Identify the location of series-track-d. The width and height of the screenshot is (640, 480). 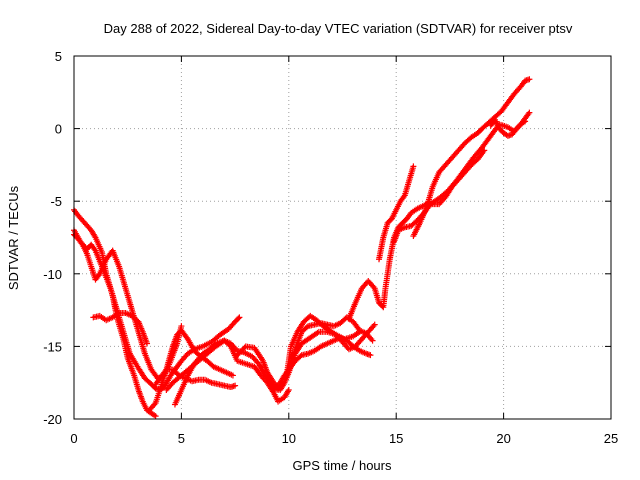
(120, 328).